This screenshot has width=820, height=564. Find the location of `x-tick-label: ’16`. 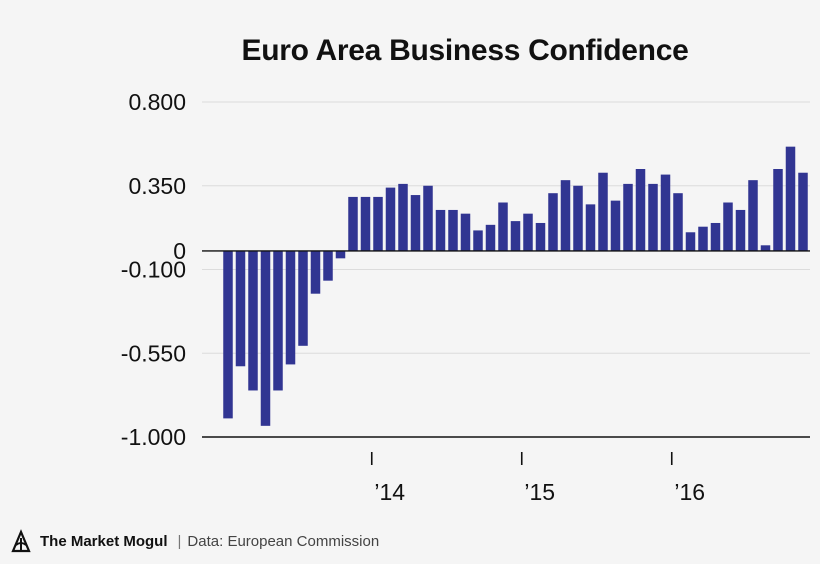

x-tick-label: ’16 is located at coordinates (689, 492).